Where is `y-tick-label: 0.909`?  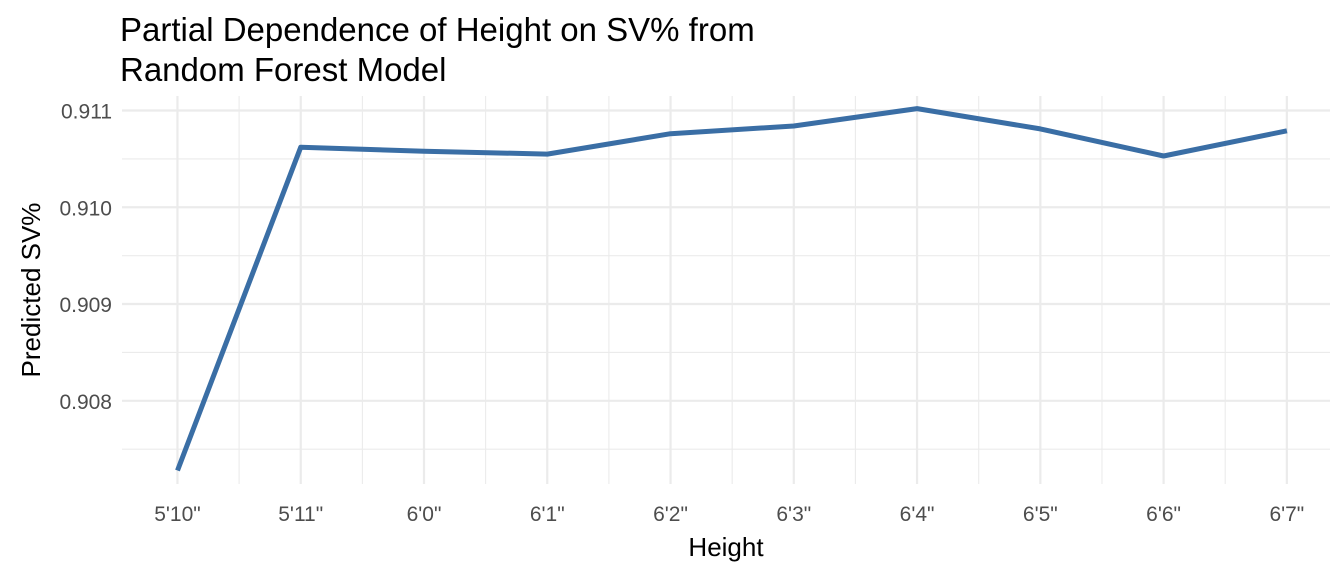 y-tick-label: 0.909 is located at coordinates (85, 305).